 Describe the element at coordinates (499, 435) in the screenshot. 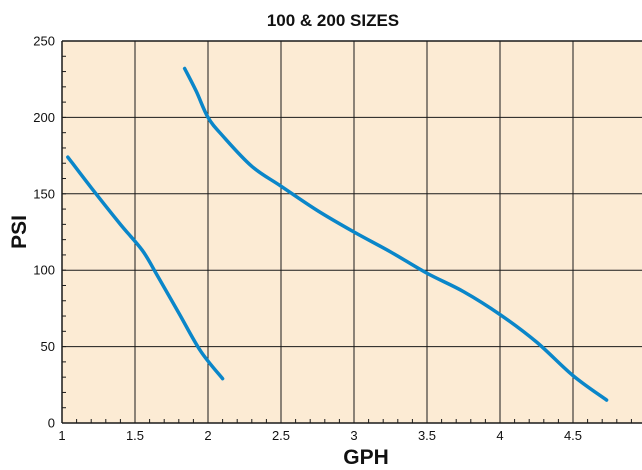

I see `x-tick-label: 4` at that location.